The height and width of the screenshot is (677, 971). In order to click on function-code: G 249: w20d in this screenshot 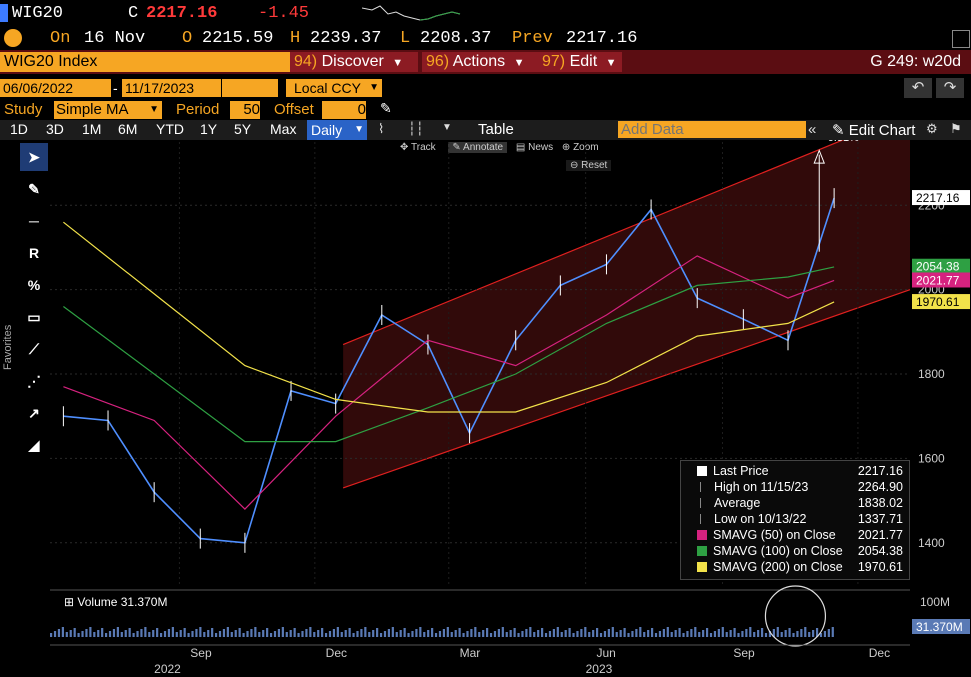, I will do `click(915, 61)`.